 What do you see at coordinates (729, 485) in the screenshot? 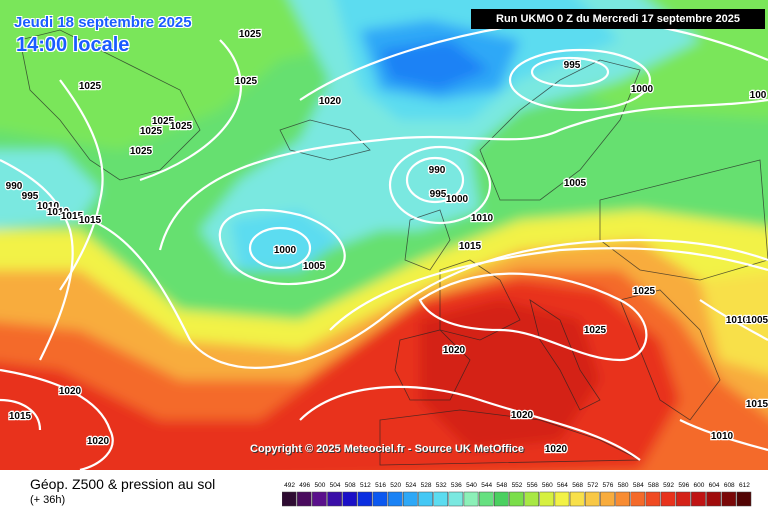
I see `scale-label: 608` at bounding box center [729, 485].